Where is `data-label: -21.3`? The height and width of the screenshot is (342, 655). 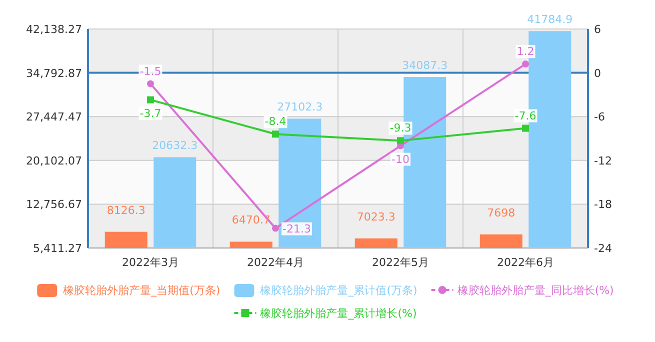
data-label: -21.3 is located at coordinates (297, 229).